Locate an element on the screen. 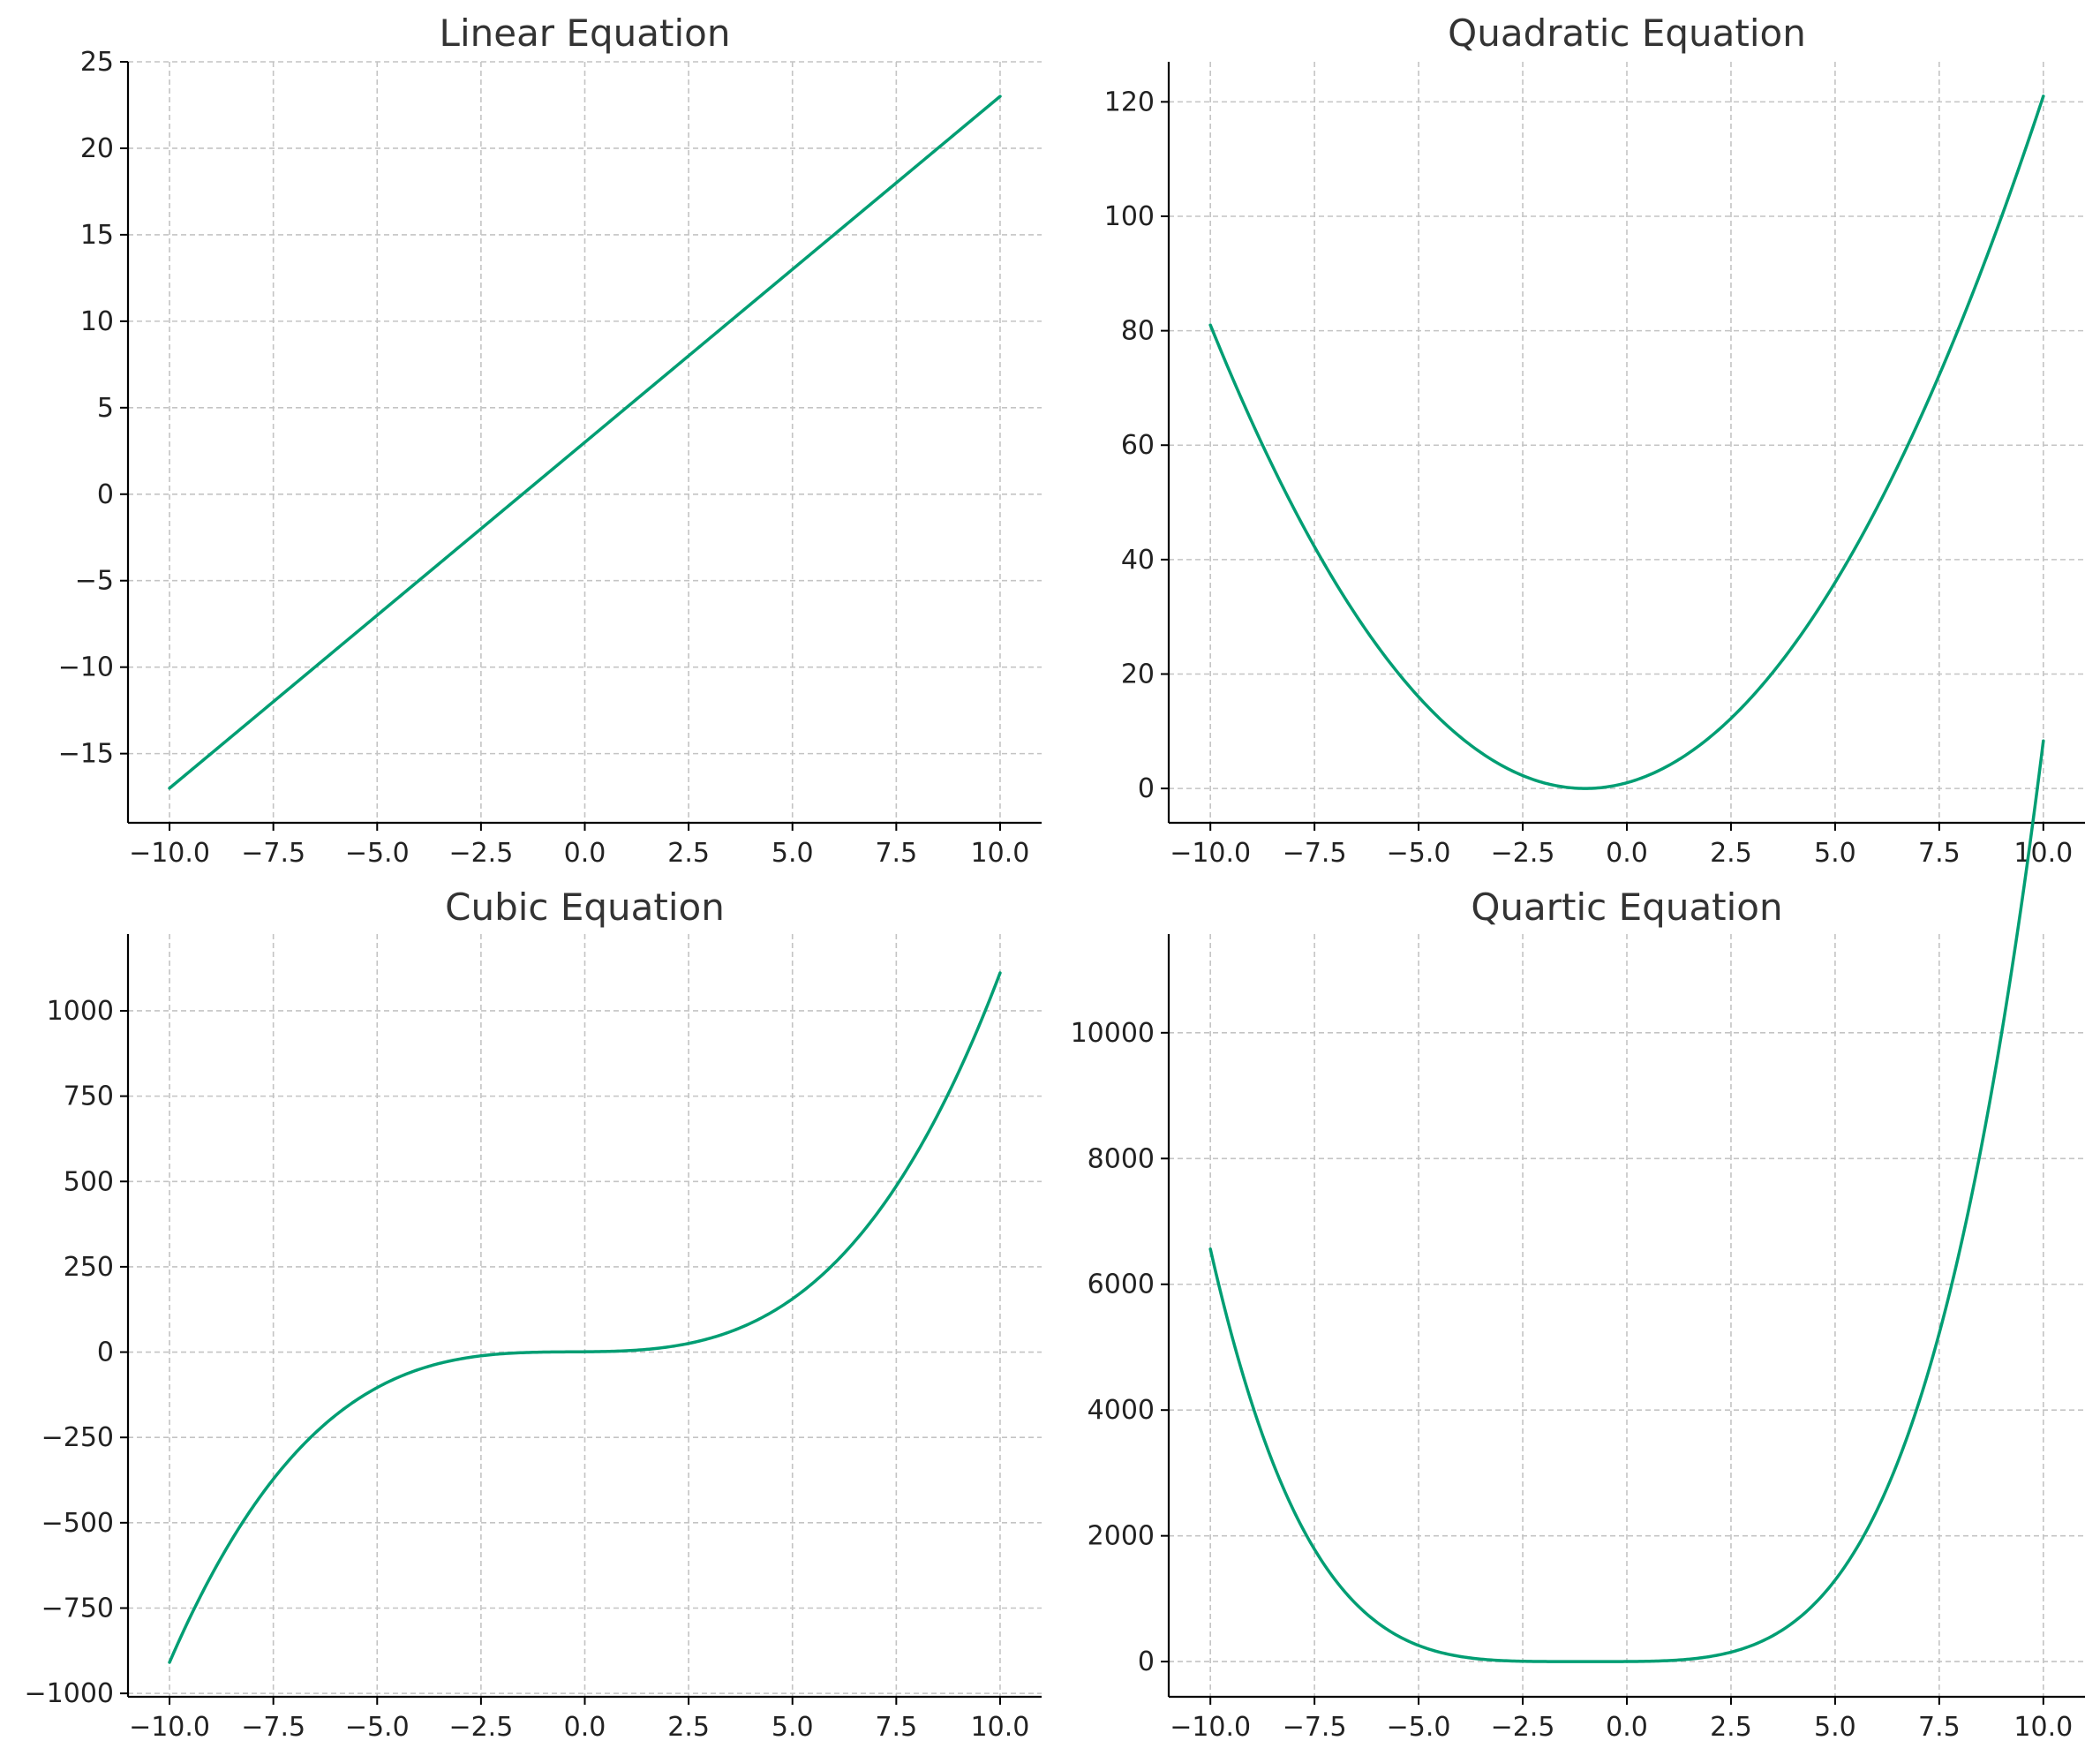  y-tick-label: 750 is located at coordinates (89, 1096).